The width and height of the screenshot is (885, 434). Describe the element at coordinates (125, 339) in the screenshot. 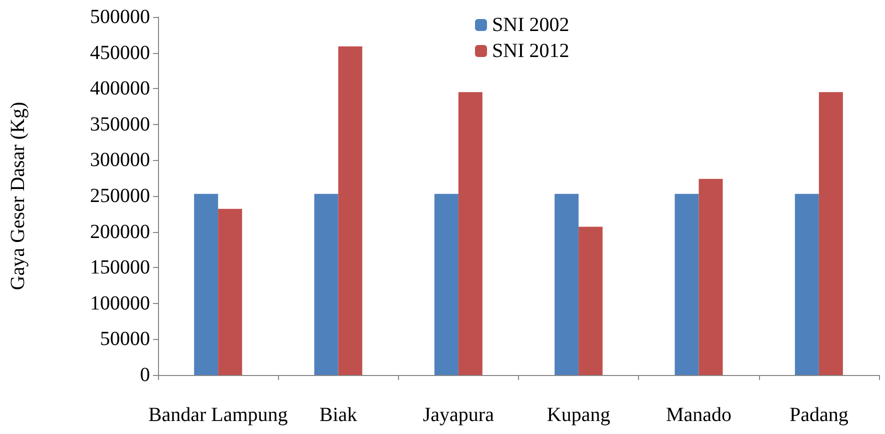

I see `y-tick-label: 50000` at that location.